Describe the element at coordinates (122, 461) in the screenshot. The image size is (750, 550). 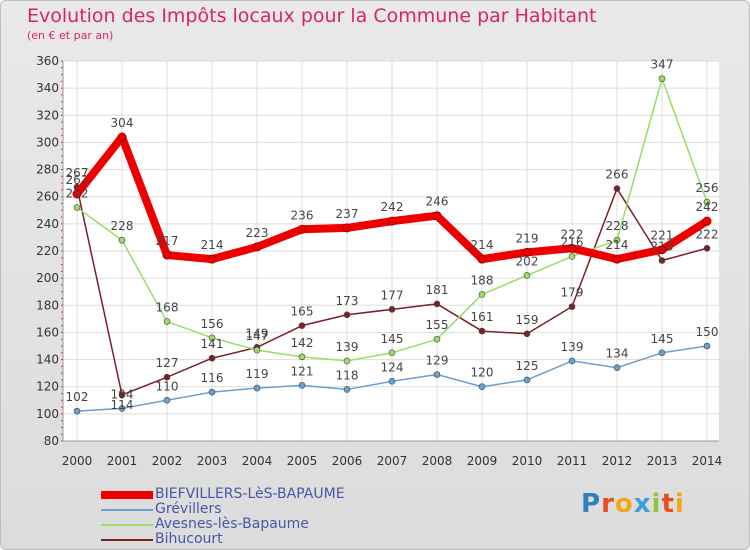
I see `x-tick-label: 2001` at that location.